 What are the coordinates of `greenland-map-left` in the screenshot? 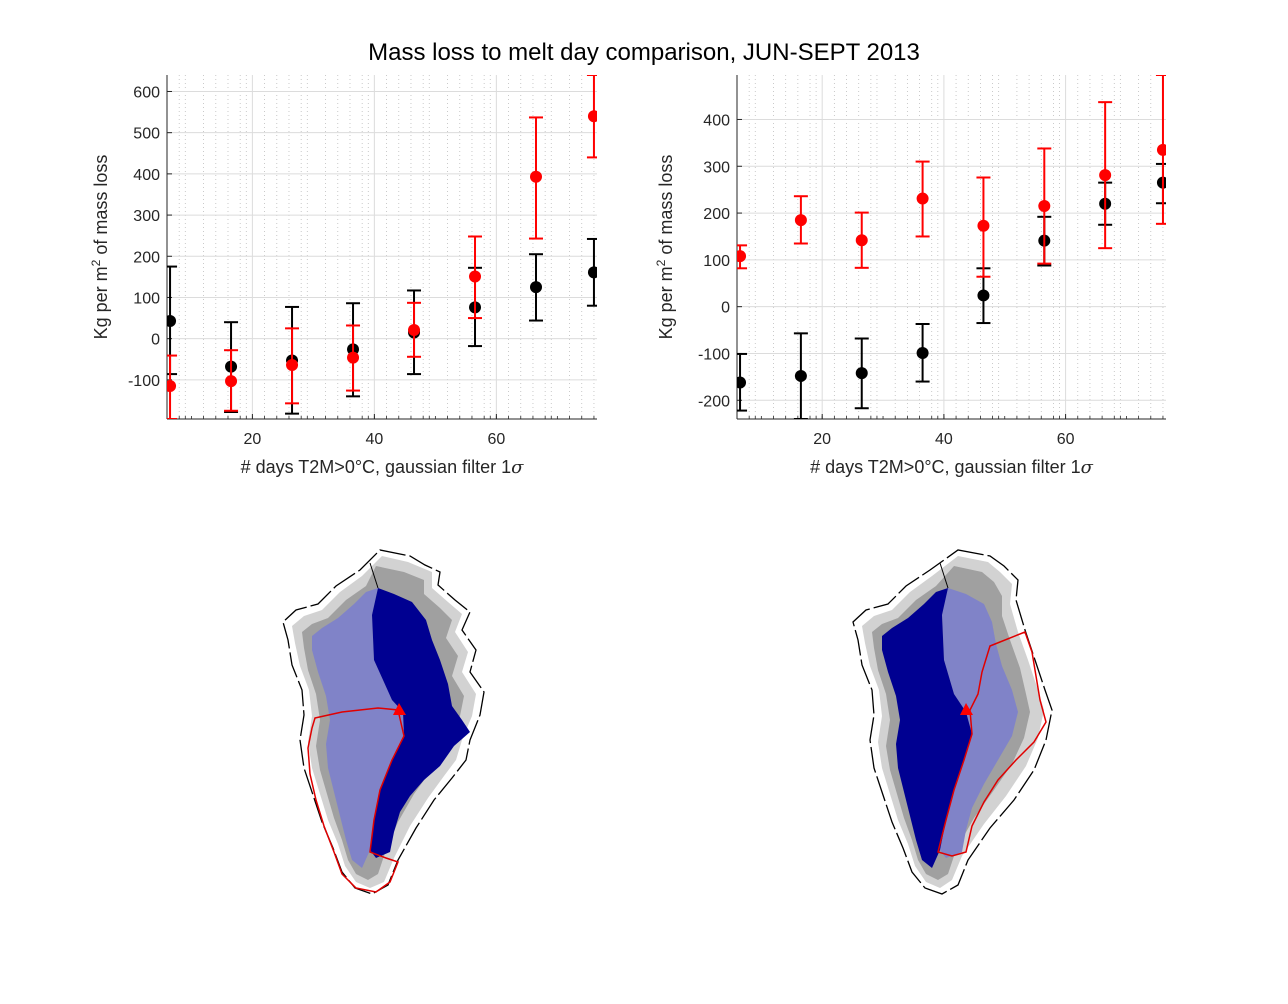 It's located at (383, 722).